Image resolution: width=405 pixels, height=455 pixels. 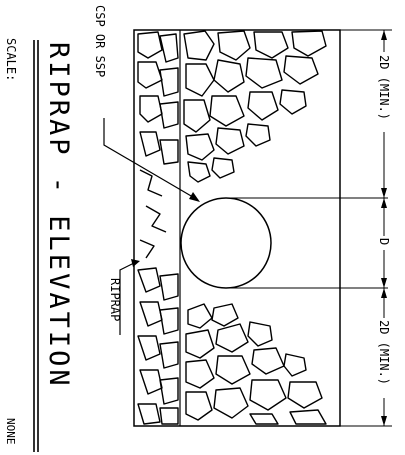 What do you see at coordinates (58, 215) in the screenshot?
I see `drawing-title: RIPRAP - ELEVATION` at bounding box center [58, 215].